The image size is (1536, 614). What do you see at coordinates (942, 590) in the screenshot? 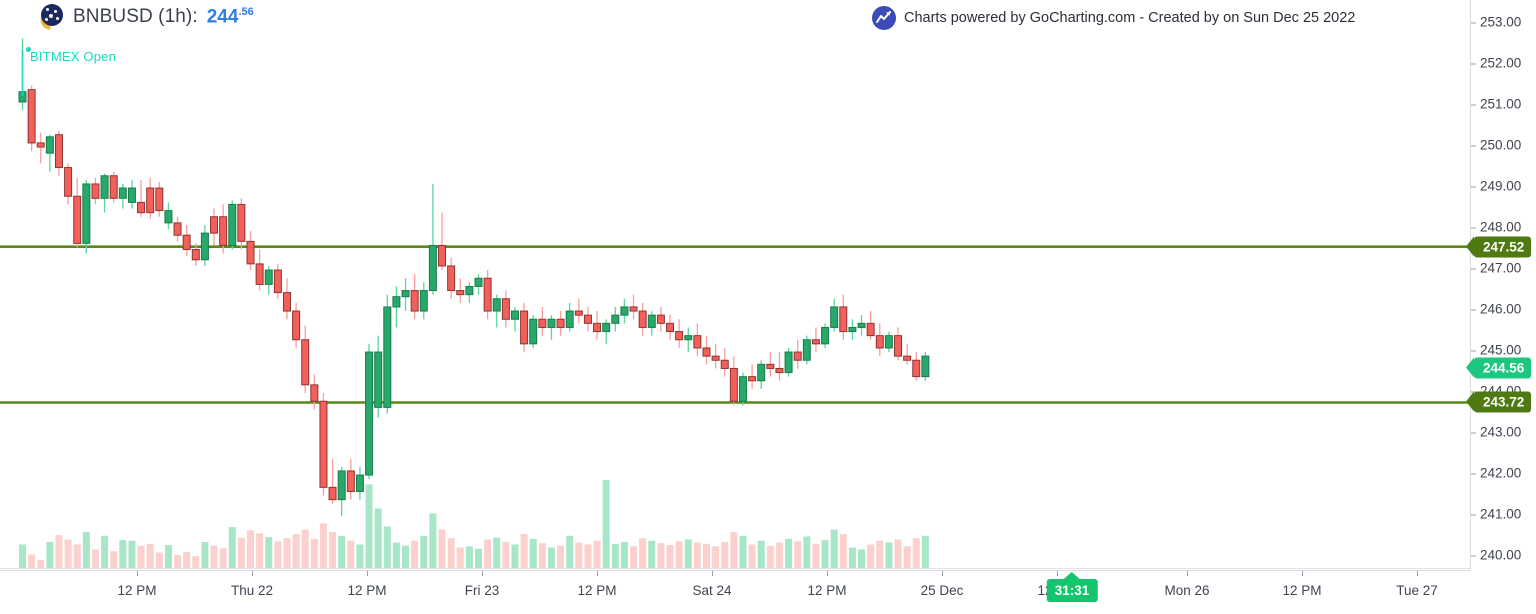
I see `time-tick-label: 25 Dec` at bounding box center [942, 590].